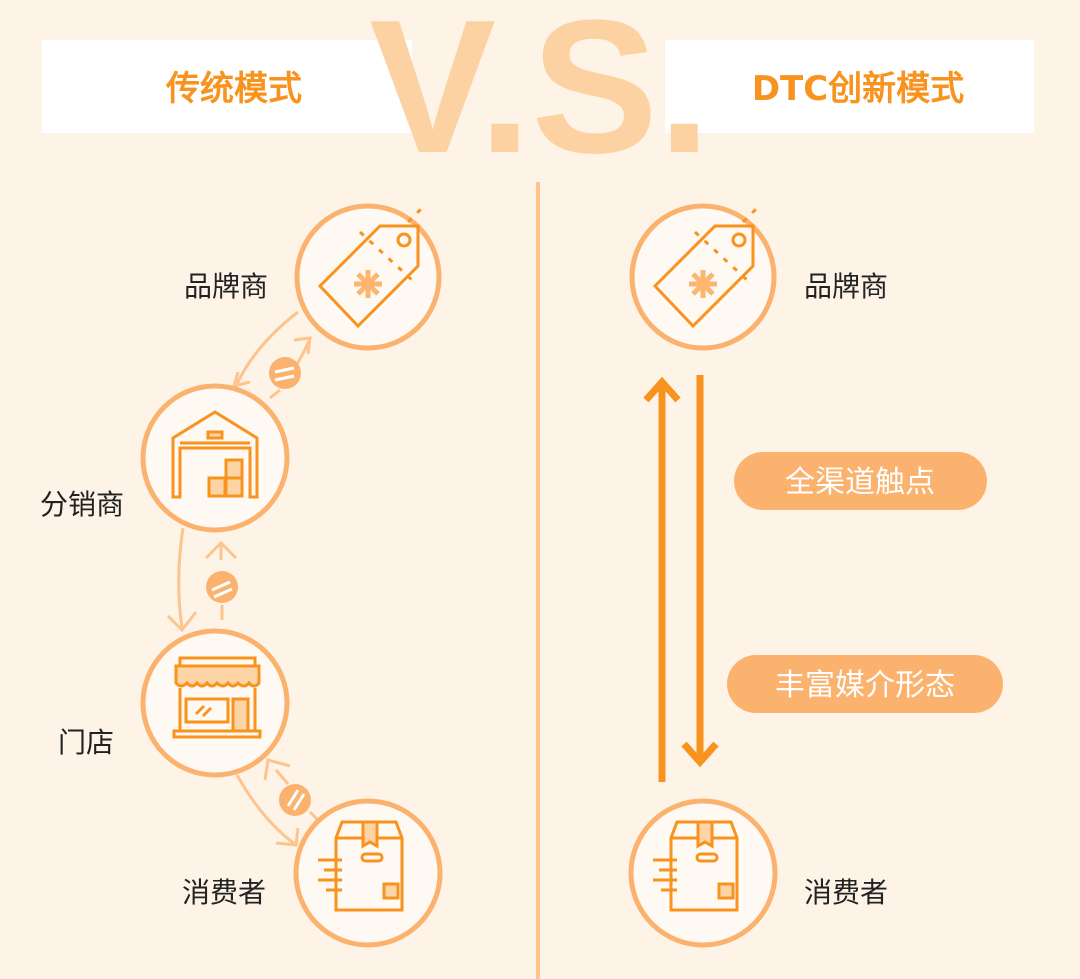 The height and width of the screenshot is (979, 1080). What do you see at coordinates (313, 277) in the screenshot?
I see `node-brand-left: 品牌商` at bounding box center [313, 277].